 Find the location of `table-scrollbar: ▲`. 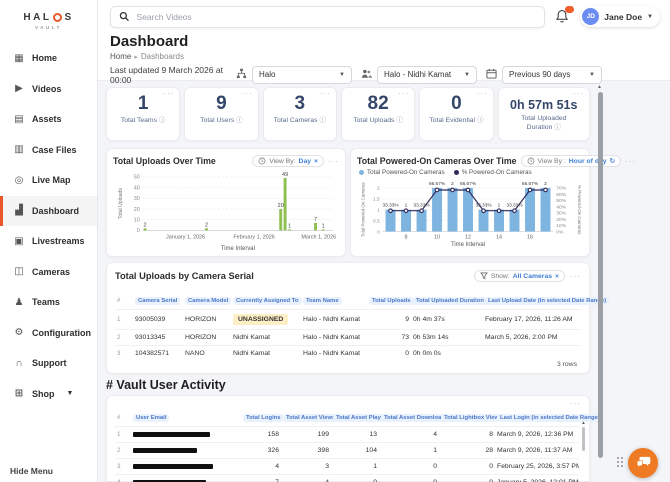

table-scrollbar: ▲ is located at coordinates (583, 448).